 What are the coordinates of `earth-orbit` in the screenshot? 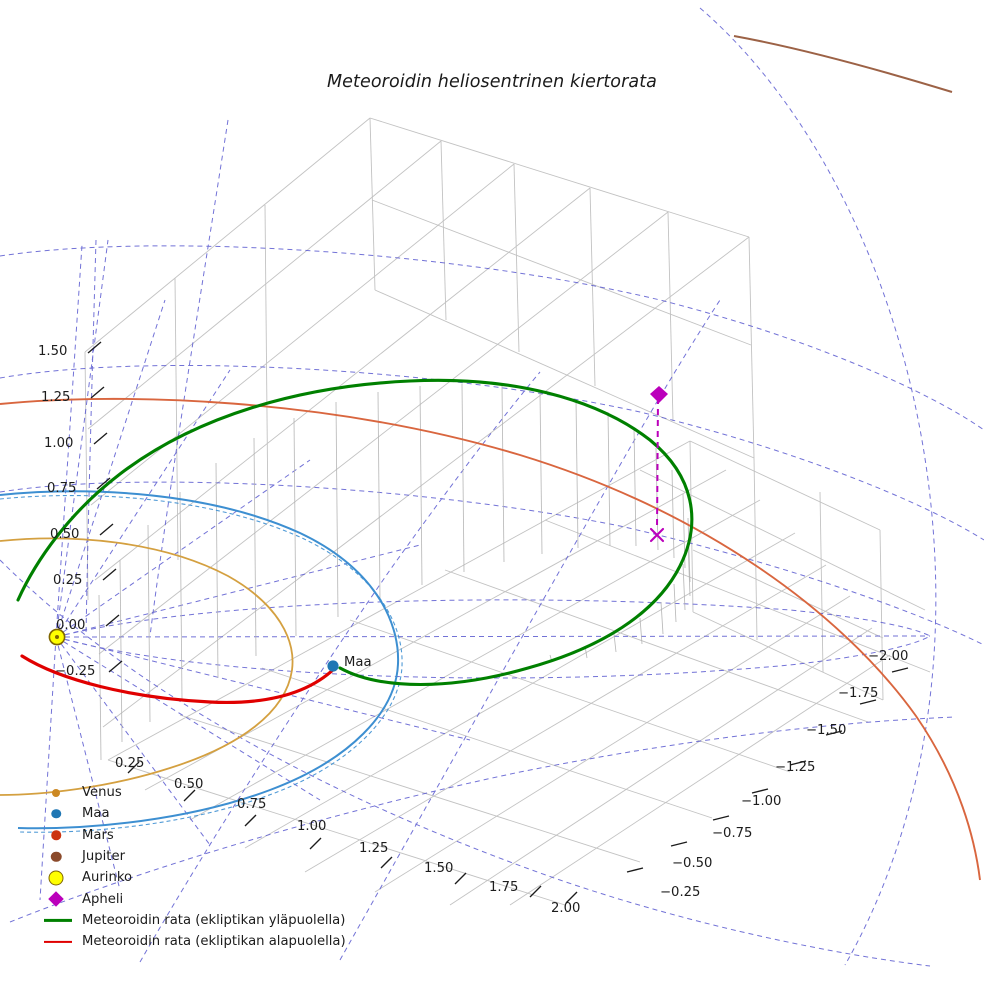 It's located at (201, 661).